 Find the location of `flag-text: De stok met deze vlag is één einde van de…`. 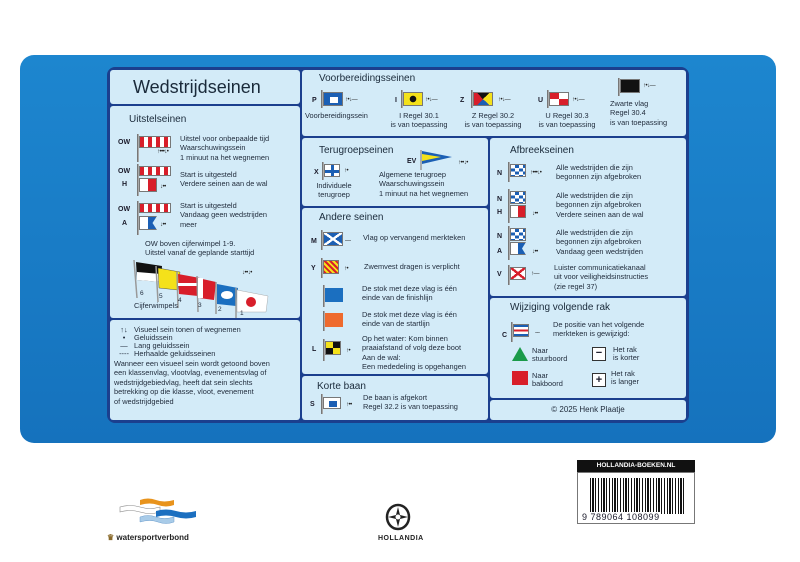

flag-text: De stok met deze vlag is één einde van de… is located at coordinates (409, 293).